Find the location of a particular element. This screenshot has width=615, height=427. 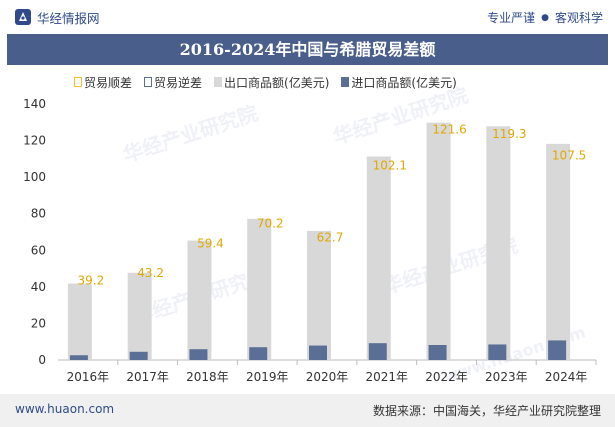

title-bar: 2016-2024年中国与希腊贸易差额 is located at coordinates (307, 49).